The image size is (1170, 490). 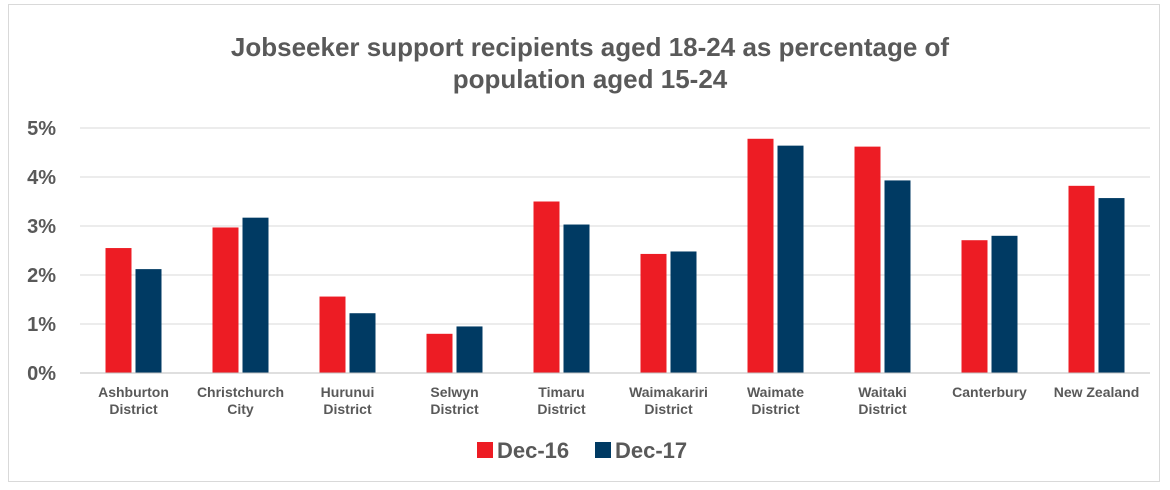 What do you see at coordinates (348, 392) in the screenshot?
I see `x-tick-label: Hurunui` at bounding box center [348, 392].